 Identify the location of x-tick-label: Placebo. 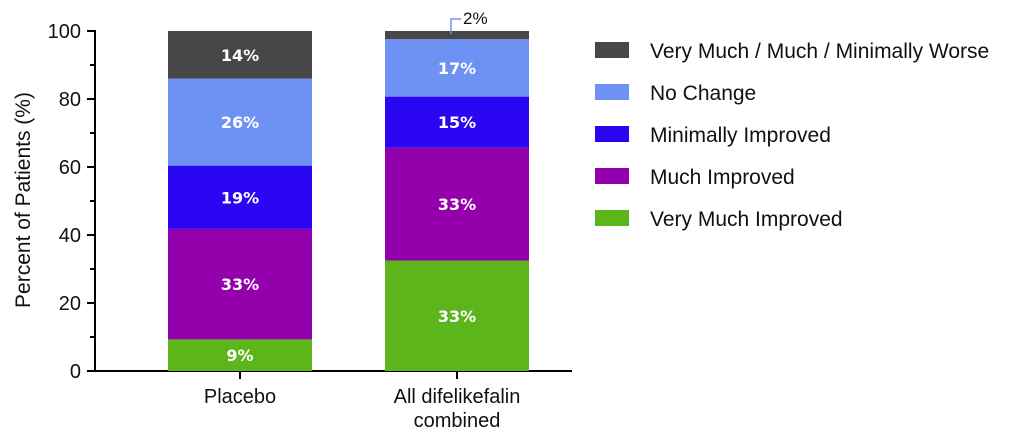
(240, 397).